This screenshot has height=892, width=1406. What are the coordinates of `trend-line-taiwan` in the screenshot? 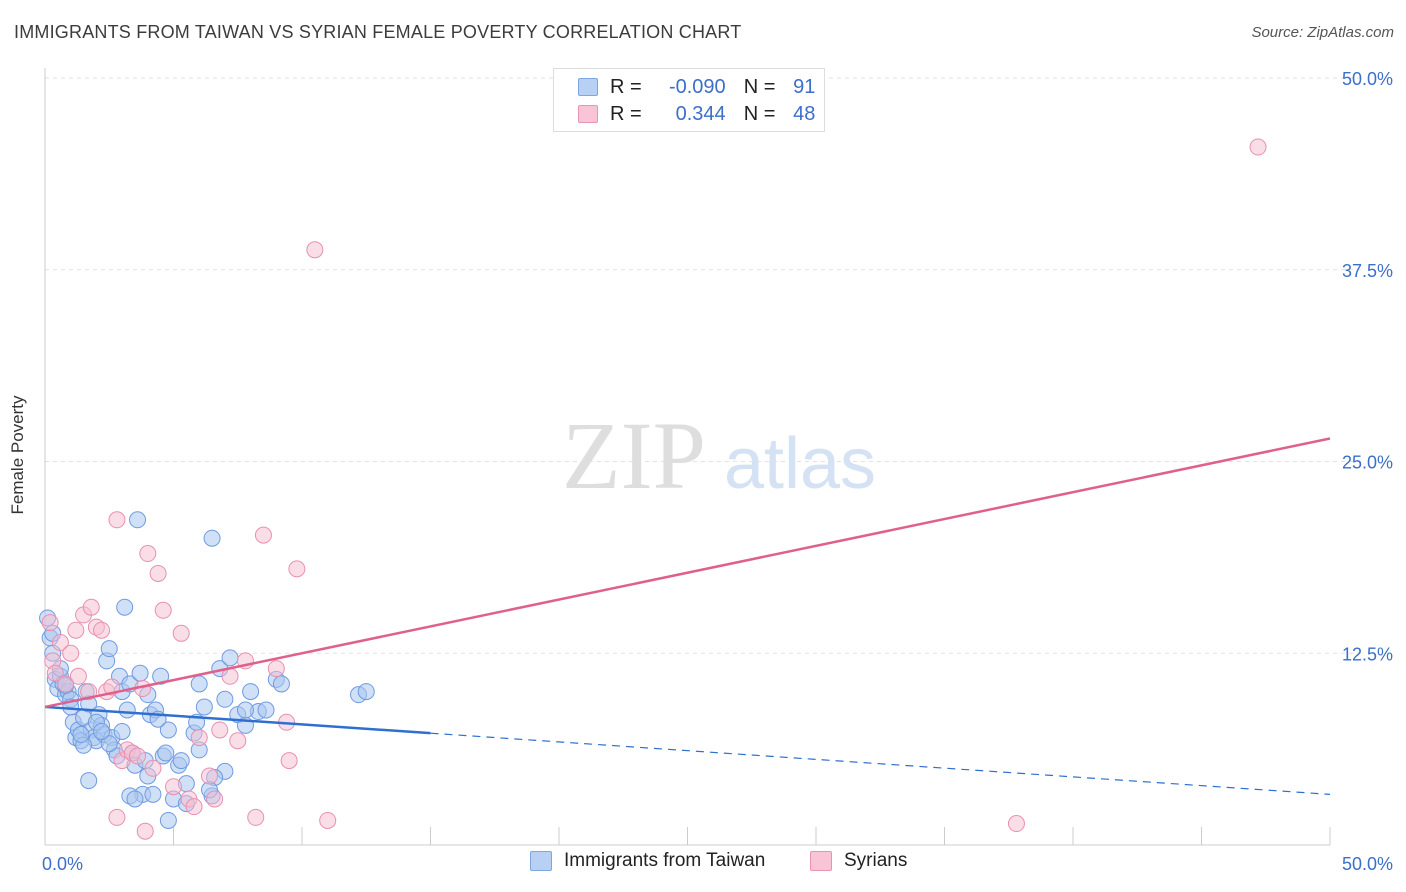 It's located at (237, 720).